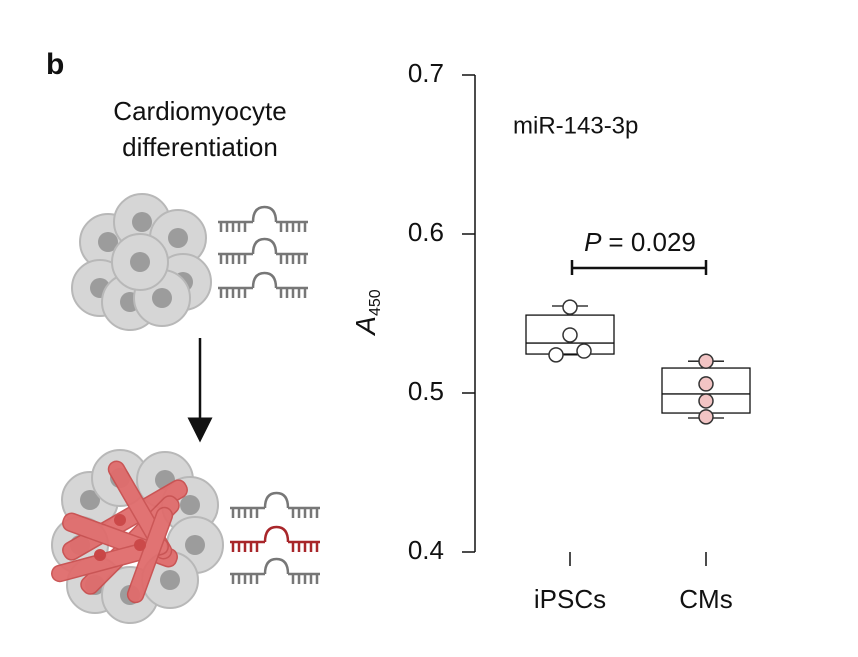  Describe the element at coordinates (375, 302) in the screenshot. I see `y-label-sub: 450` at that location.